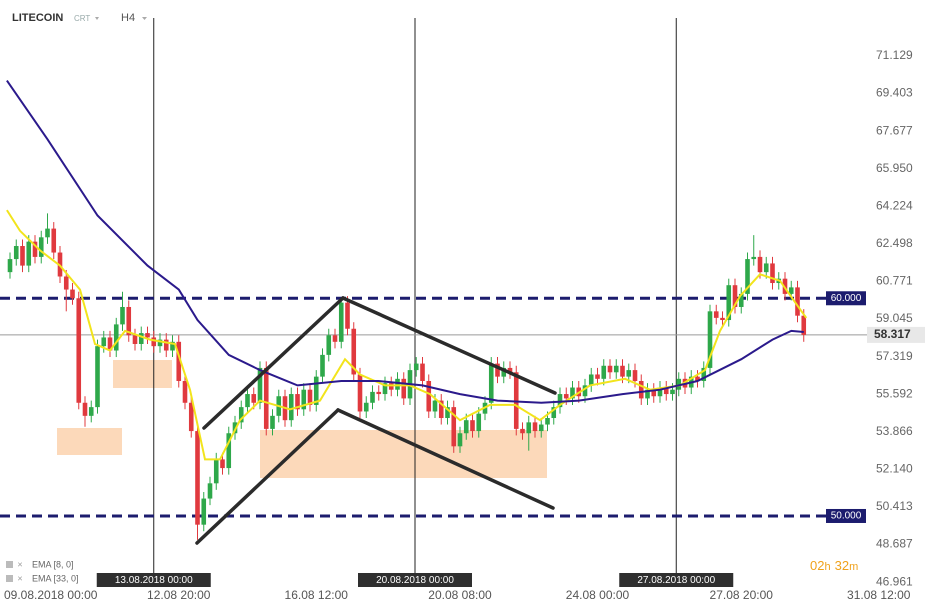 This screenshot has height=613, width=936. What do you see at coordinates (842, 565) in the screenshot?
I see `timer-minutes: 32` at bounding box center [842, 565].